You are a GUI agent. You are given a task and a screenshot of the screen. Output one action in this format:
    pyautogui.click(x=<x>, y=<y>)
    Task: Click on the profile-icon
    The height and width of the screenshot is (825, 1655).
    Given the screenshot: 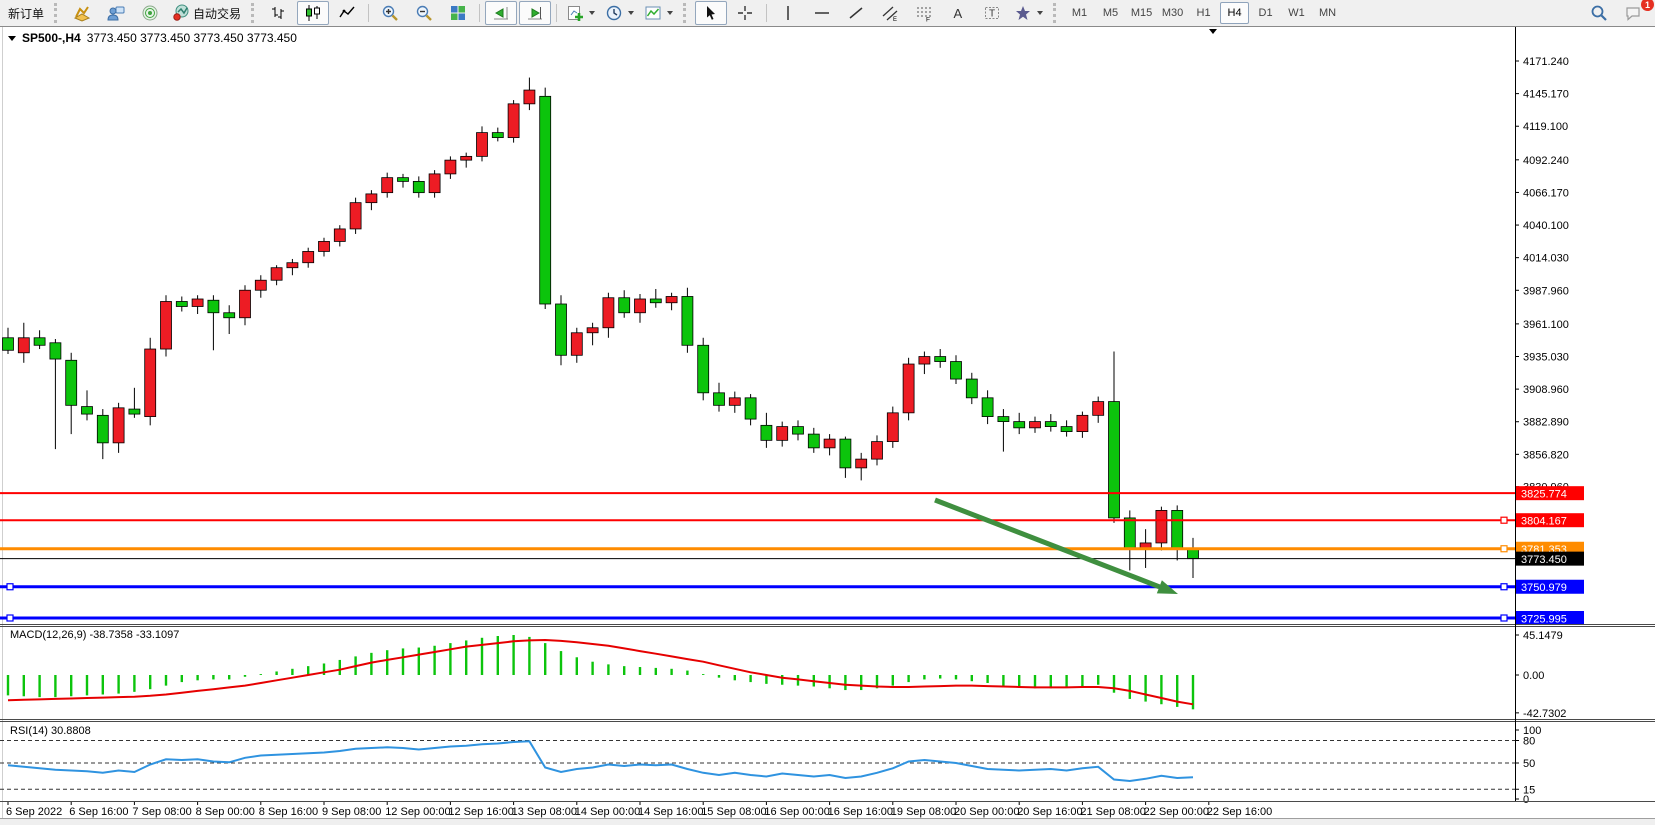 What is the action you would take?
    pyautogui.click(x=116, y=13)
    